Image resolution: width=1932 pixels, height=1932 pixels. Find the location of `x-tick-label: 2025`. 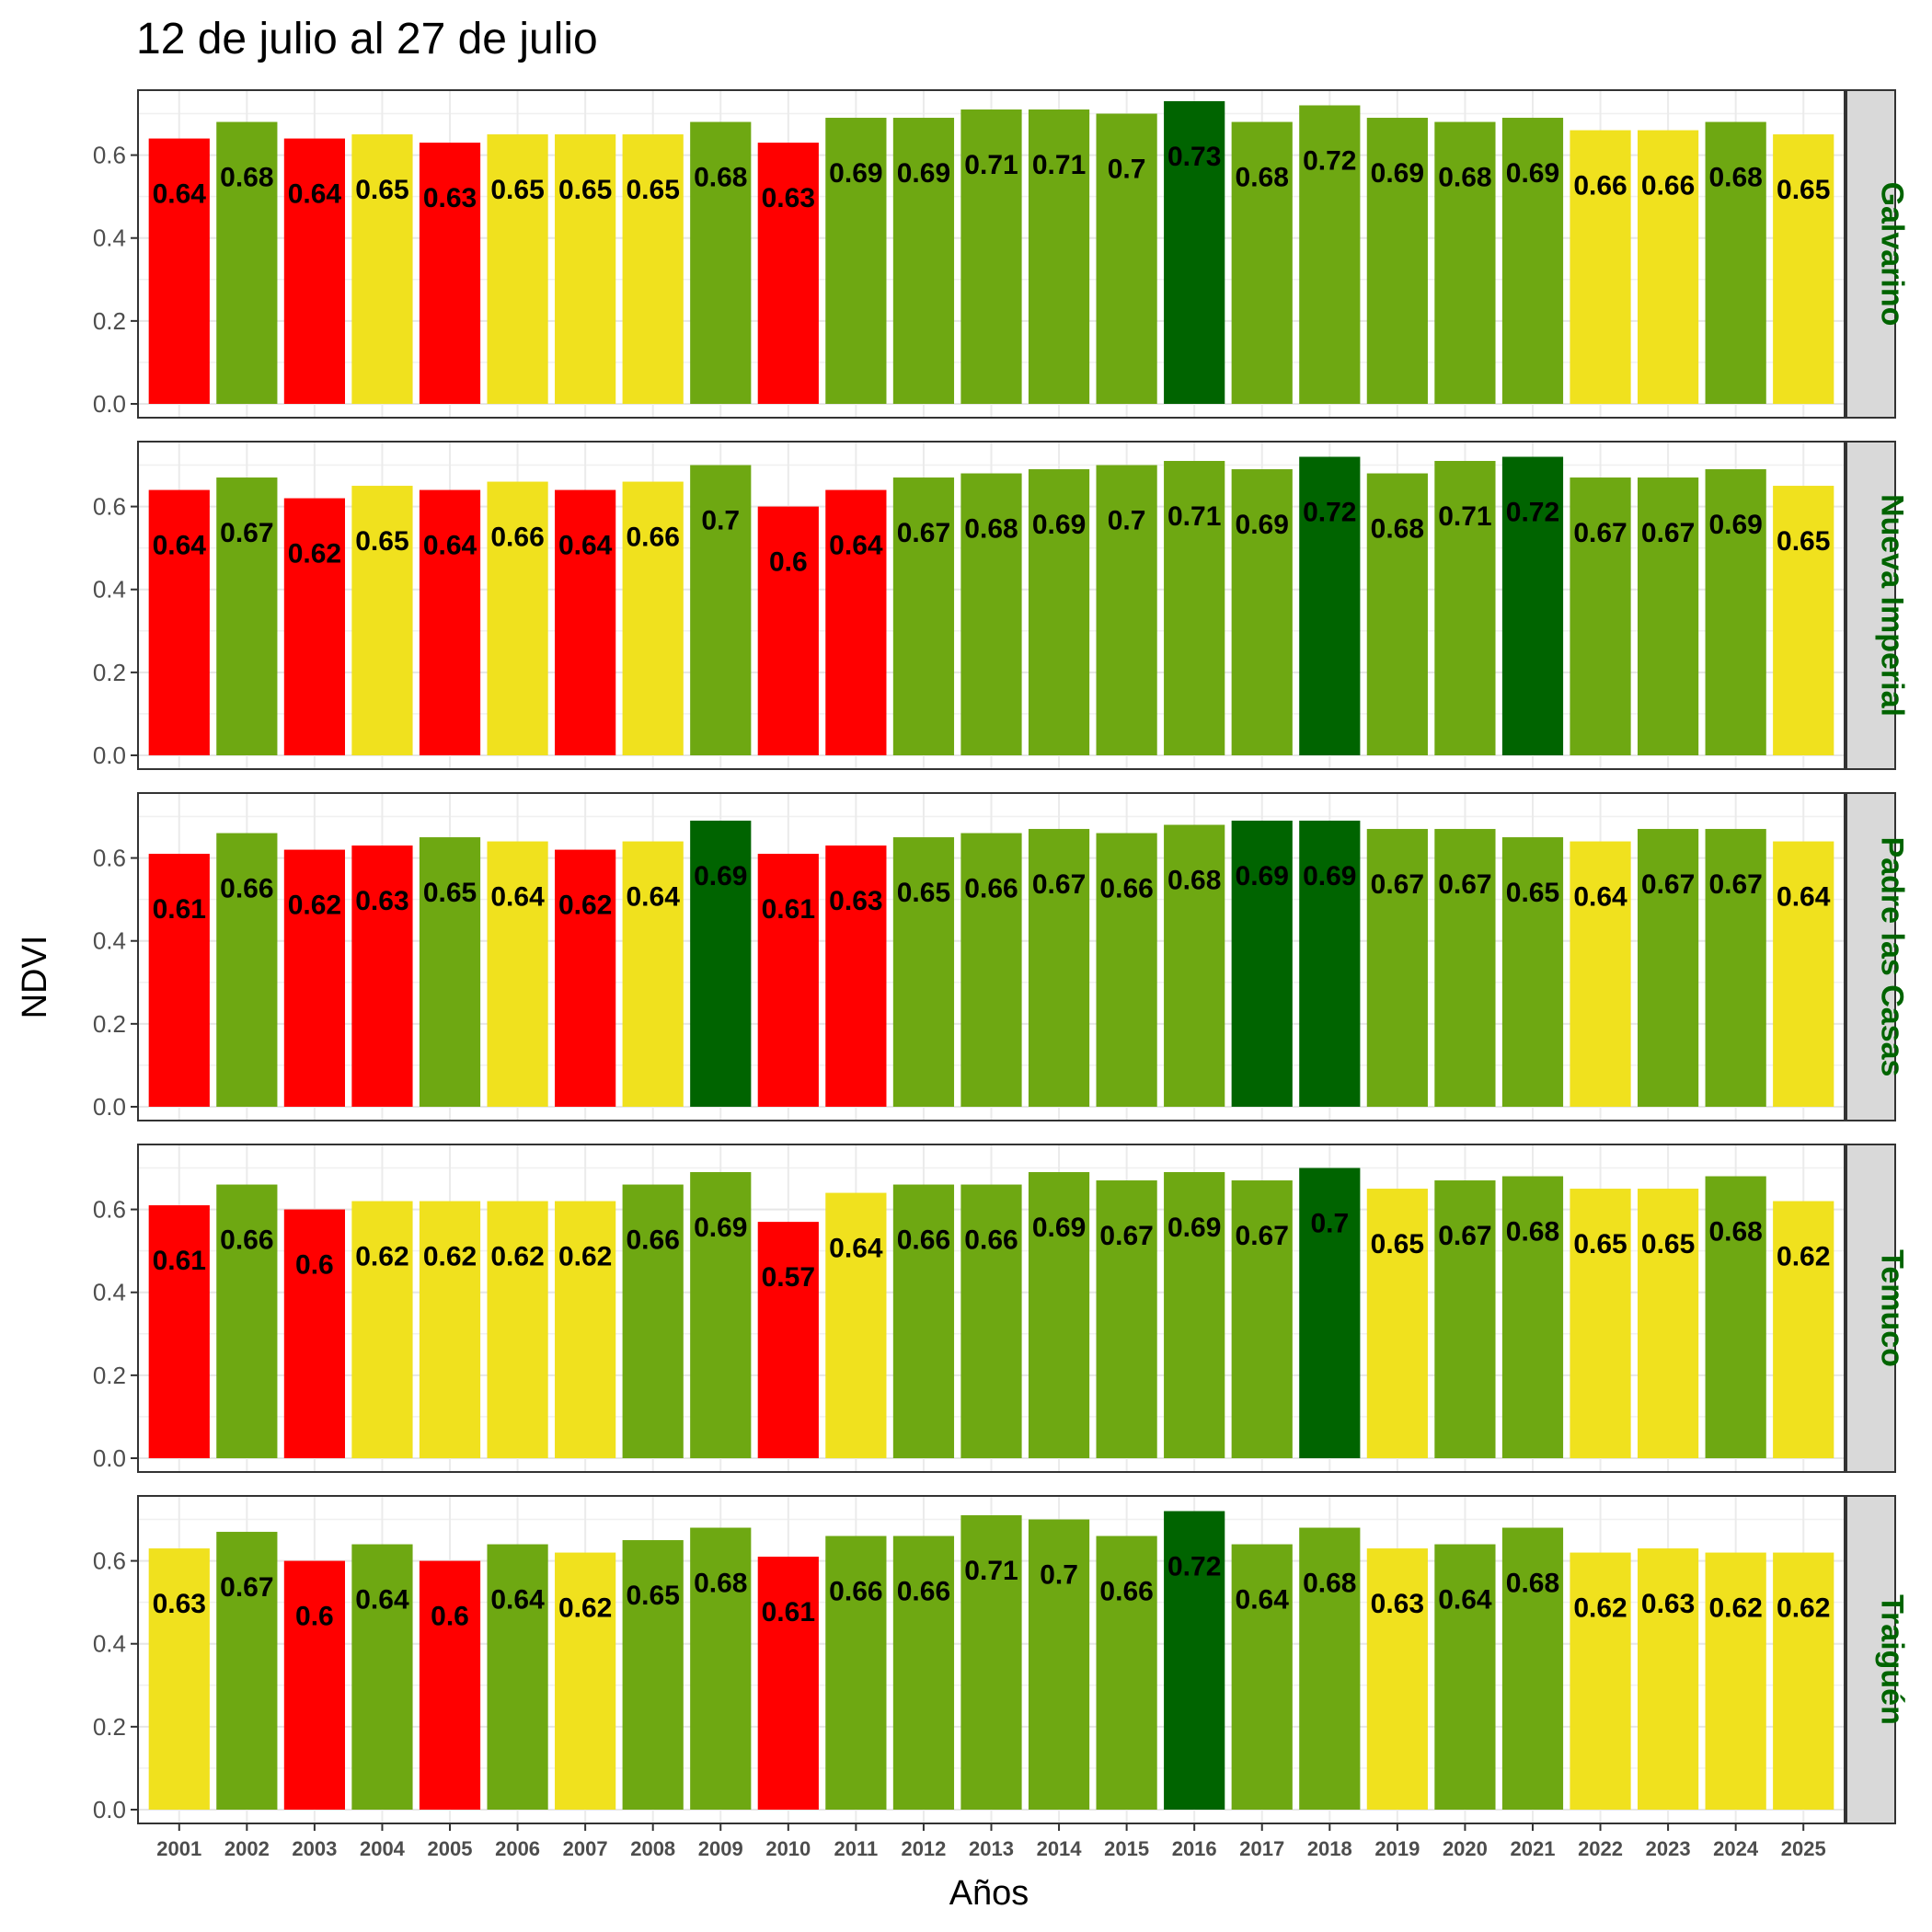

x-tick-label: 2025 is located at coordinates (1803, 1848).